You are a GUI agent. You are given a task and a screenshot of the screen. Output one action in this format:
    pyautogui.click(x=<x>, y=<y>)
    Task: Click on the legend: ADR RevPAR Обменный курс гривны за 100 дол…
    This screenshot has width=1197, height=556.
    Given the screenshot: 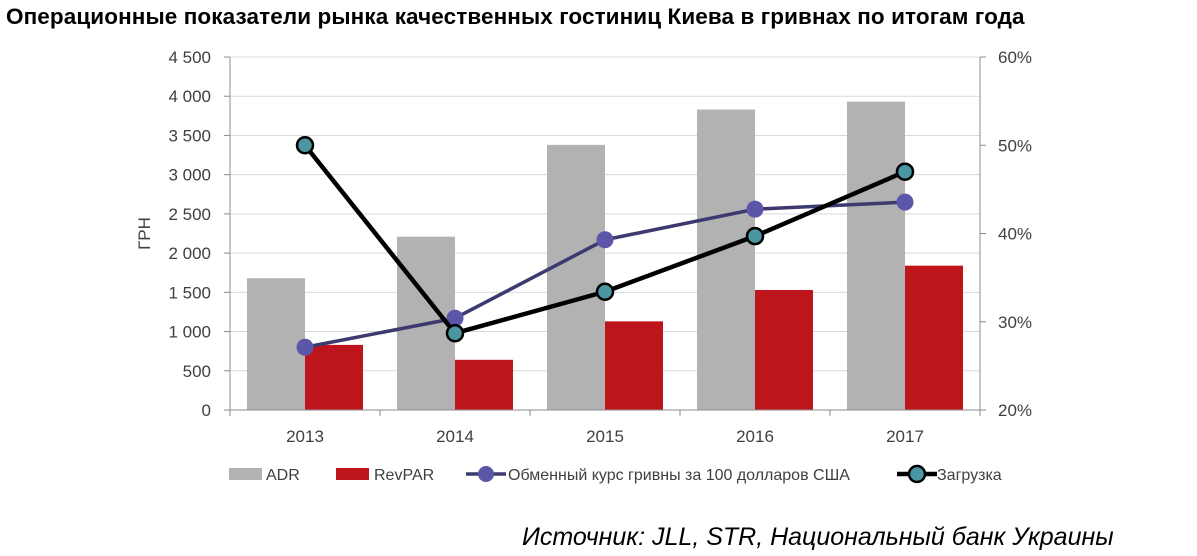 What is the action you would take?
    pyautogui.click(x=615, y=474)
    